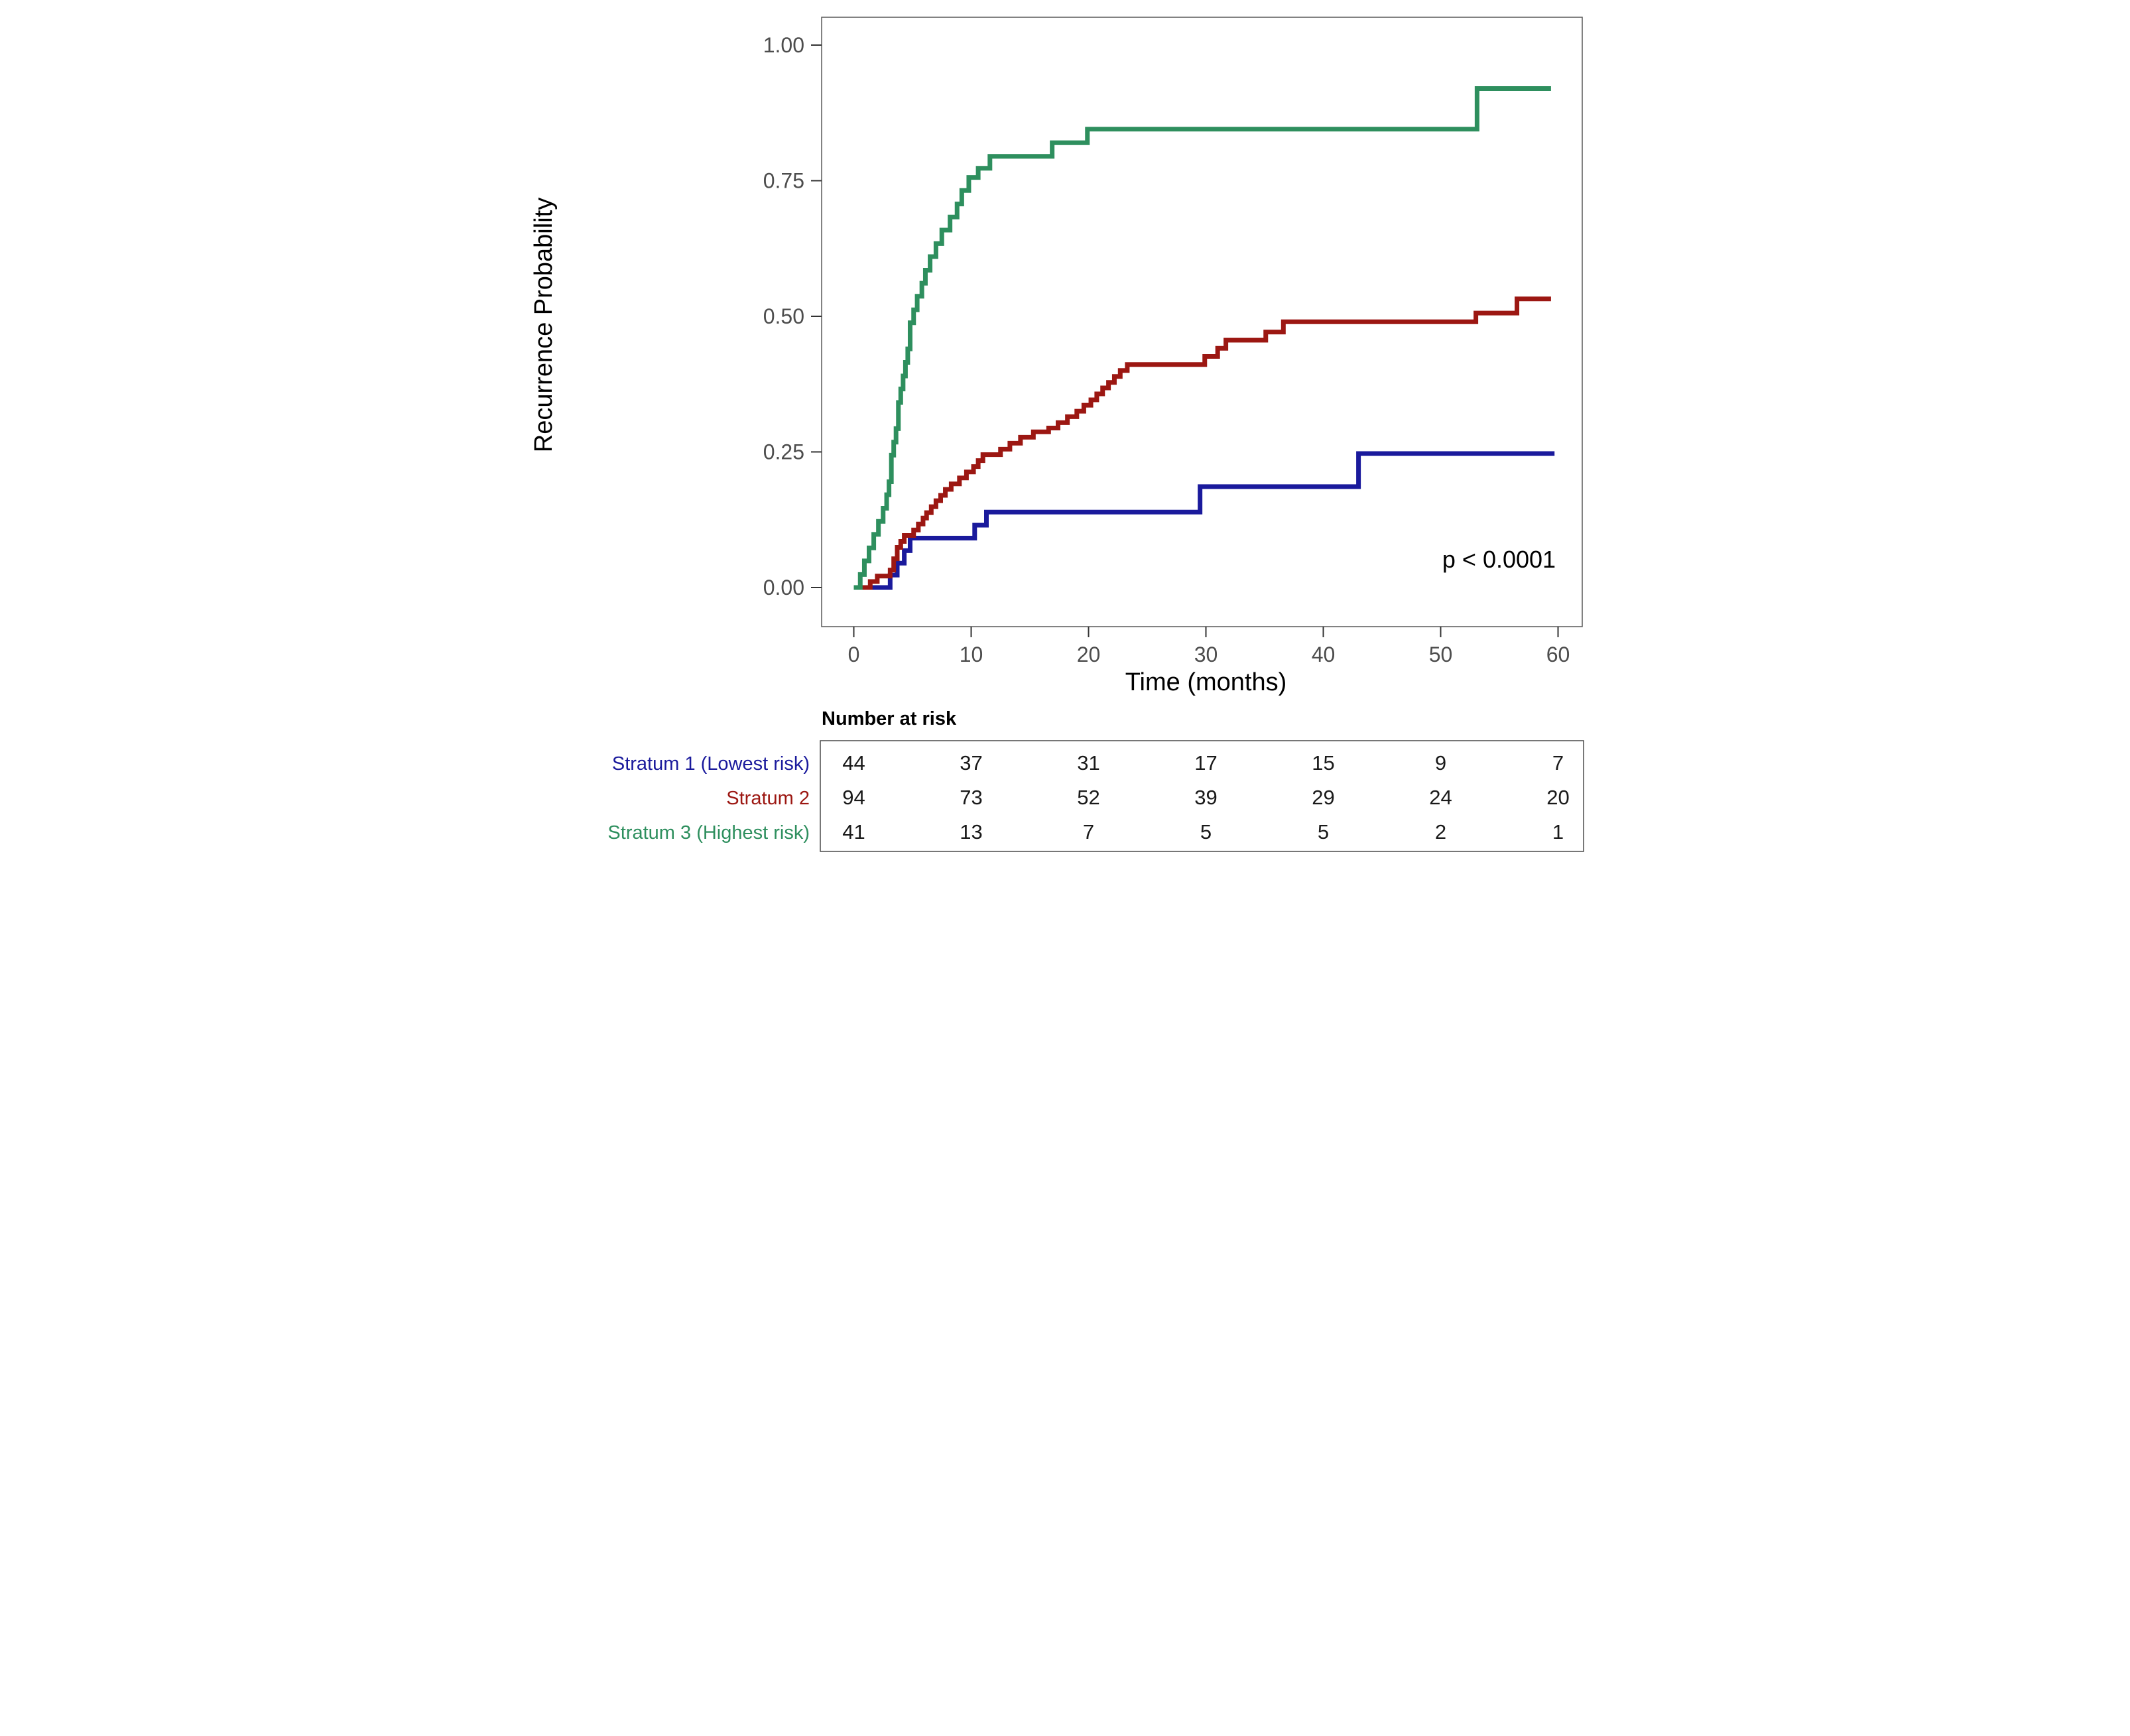 This screenshot has height=1736, width=2130. I want to click on risk-count: 37, so click(971, 763).